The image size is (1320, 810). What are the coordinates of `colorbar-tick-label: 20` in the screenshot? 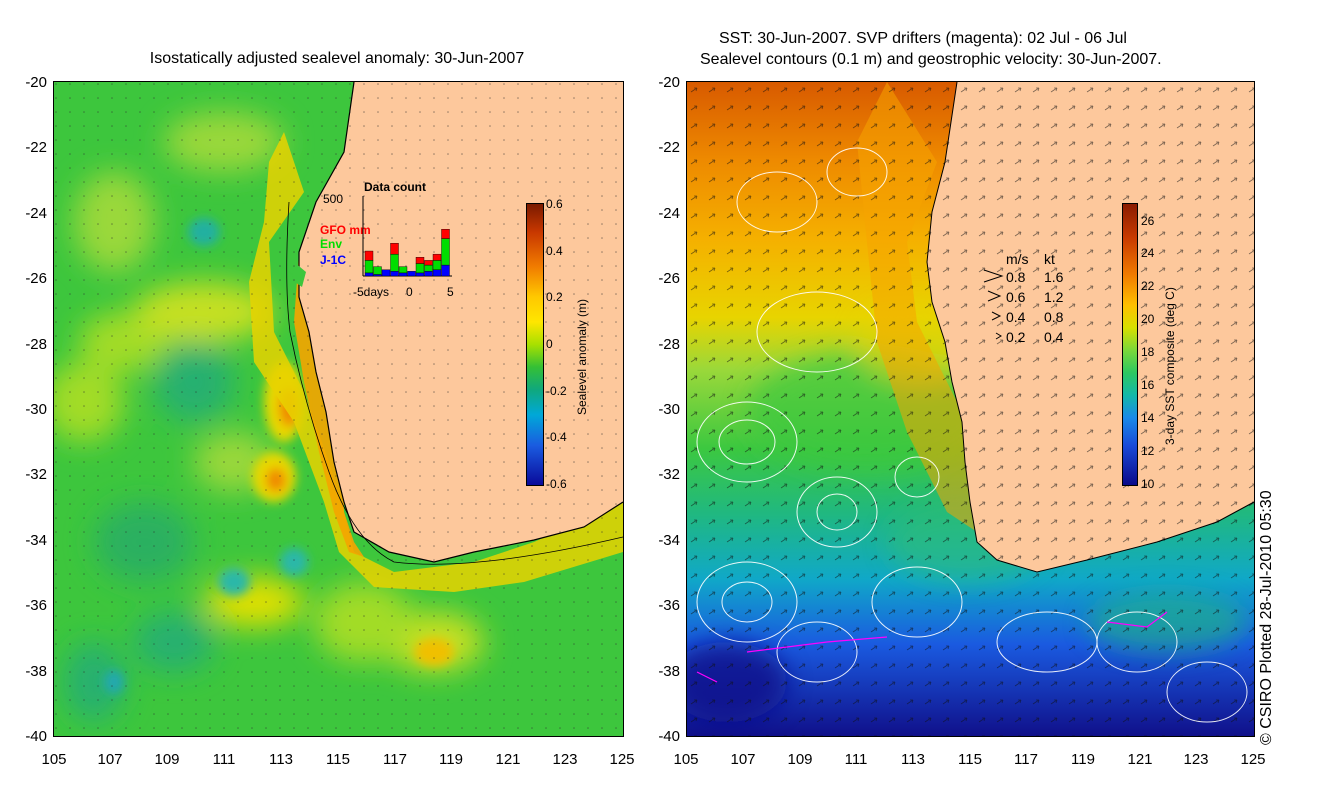 It's located at (1148, 319).